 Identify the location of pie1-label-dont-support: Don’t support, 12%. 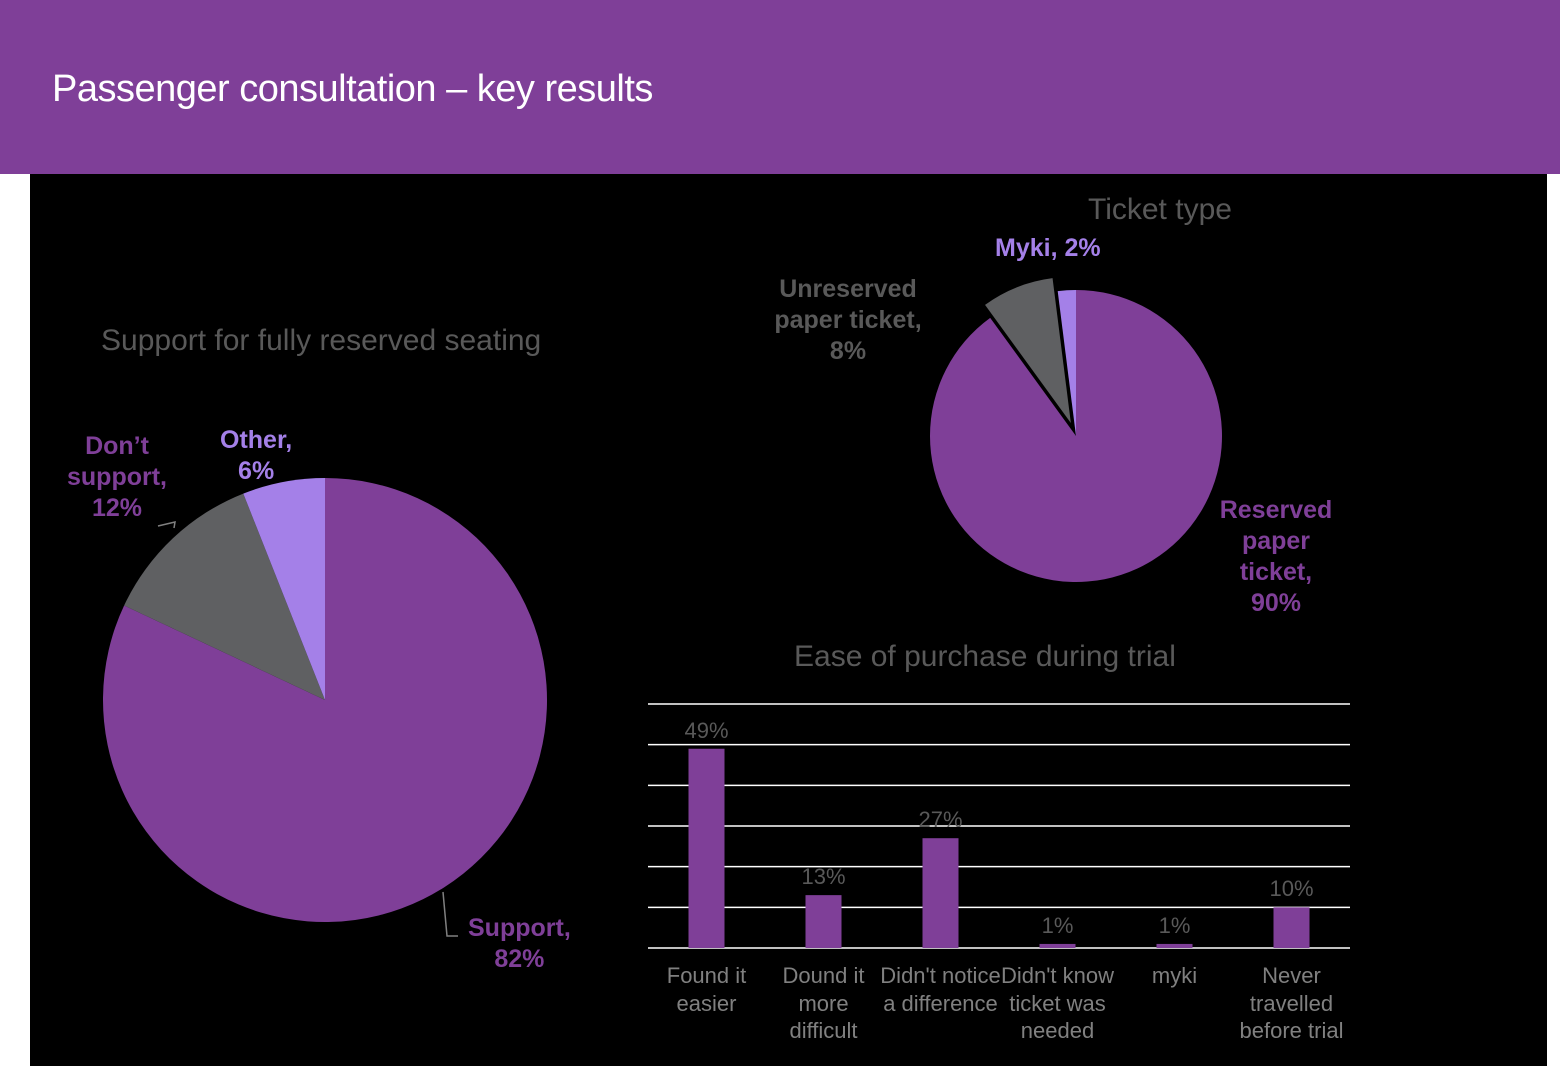
(117, 477).